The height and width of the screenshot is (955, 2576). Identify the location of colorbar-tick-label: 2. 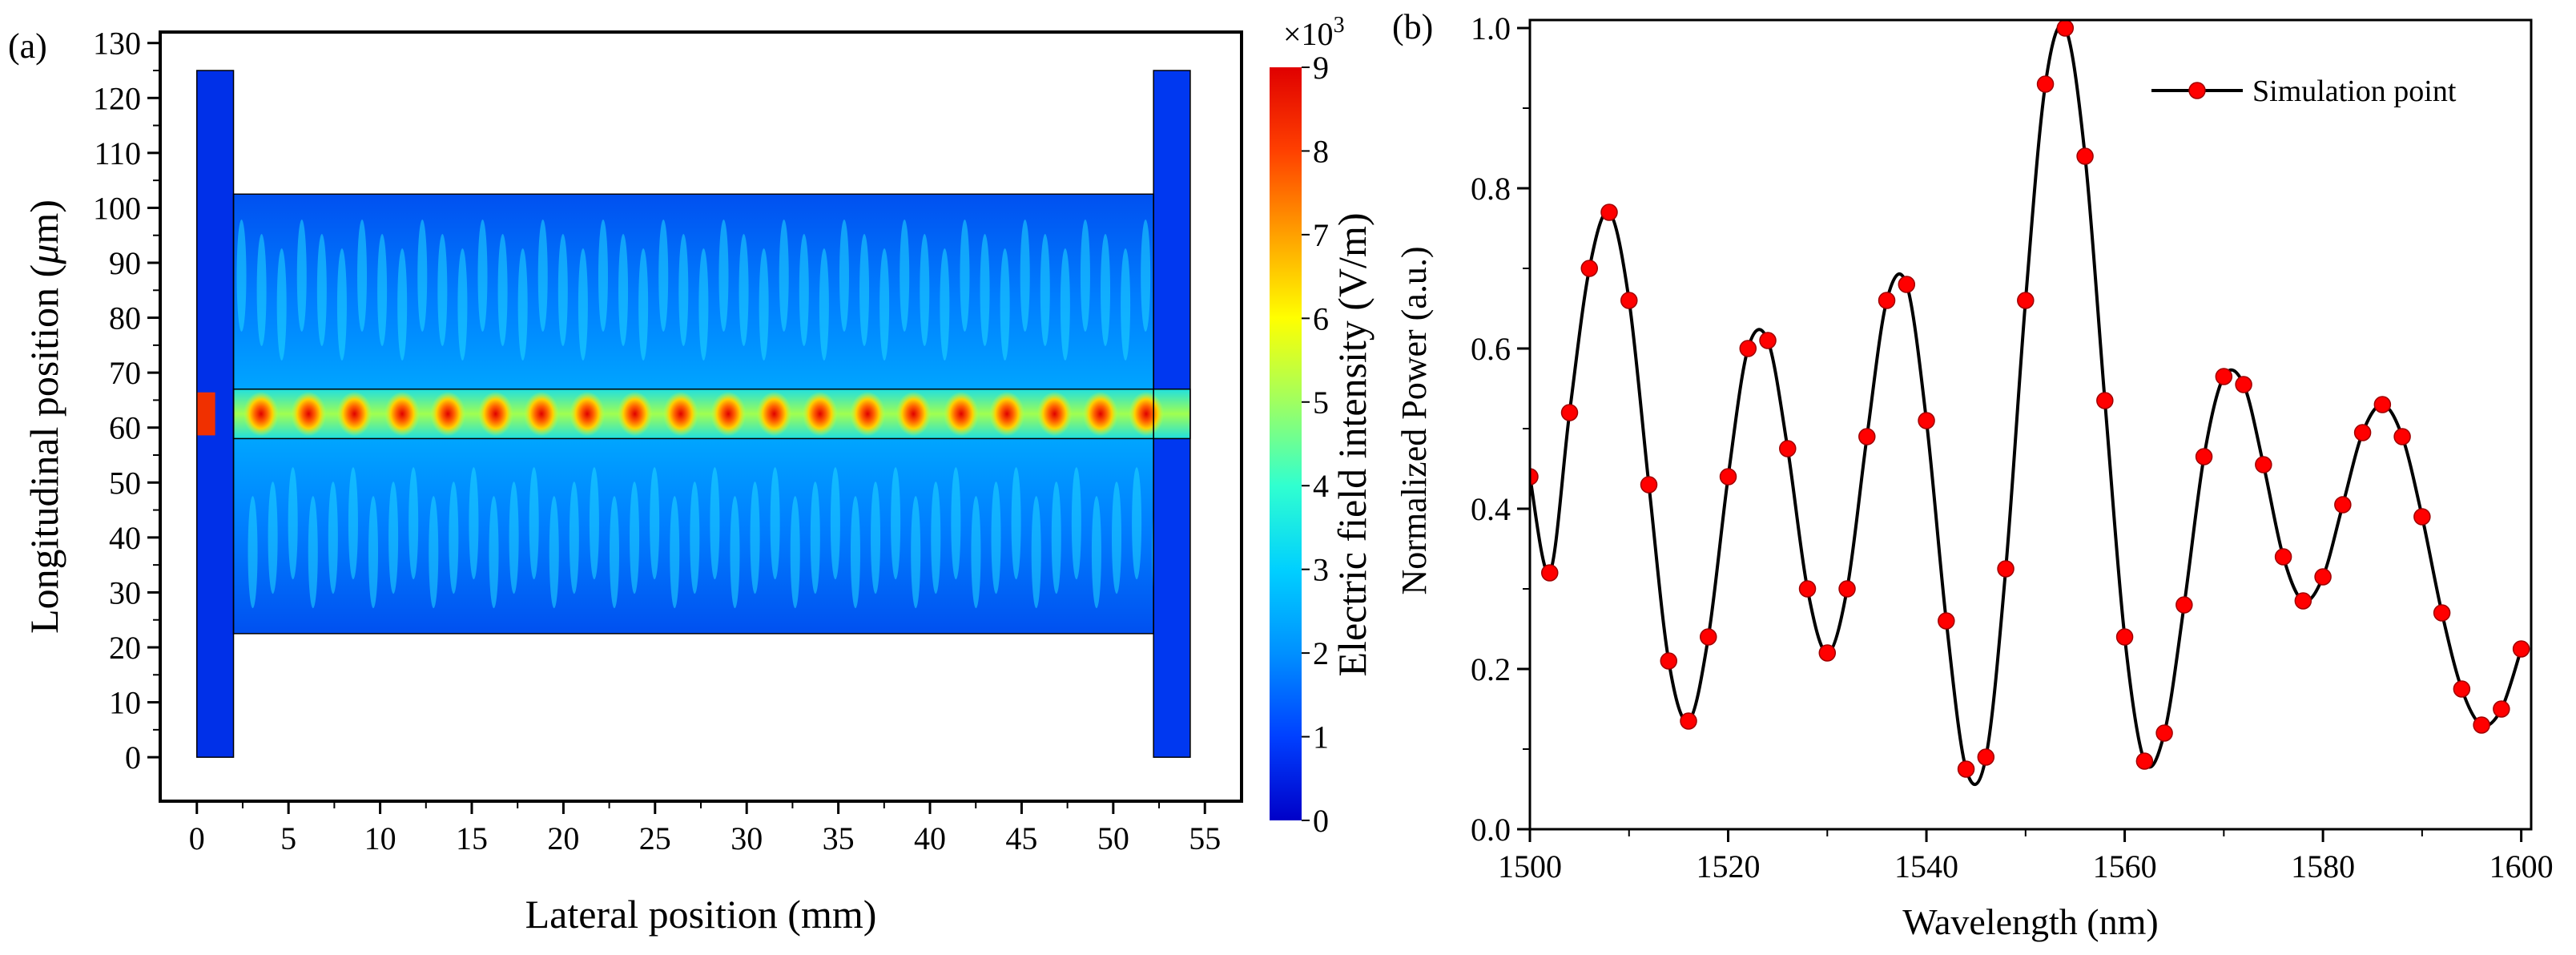
(1321, 653).